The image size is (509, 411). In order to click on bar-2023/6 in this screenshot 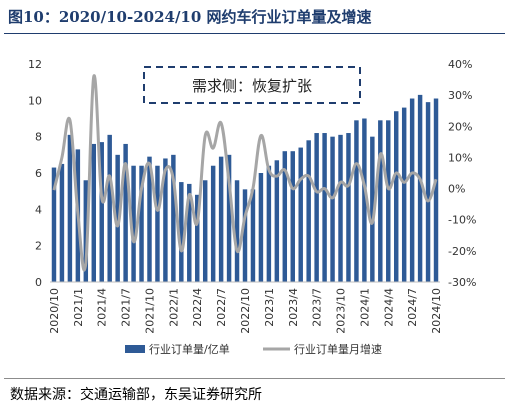, I will do `click(308, 211)`.